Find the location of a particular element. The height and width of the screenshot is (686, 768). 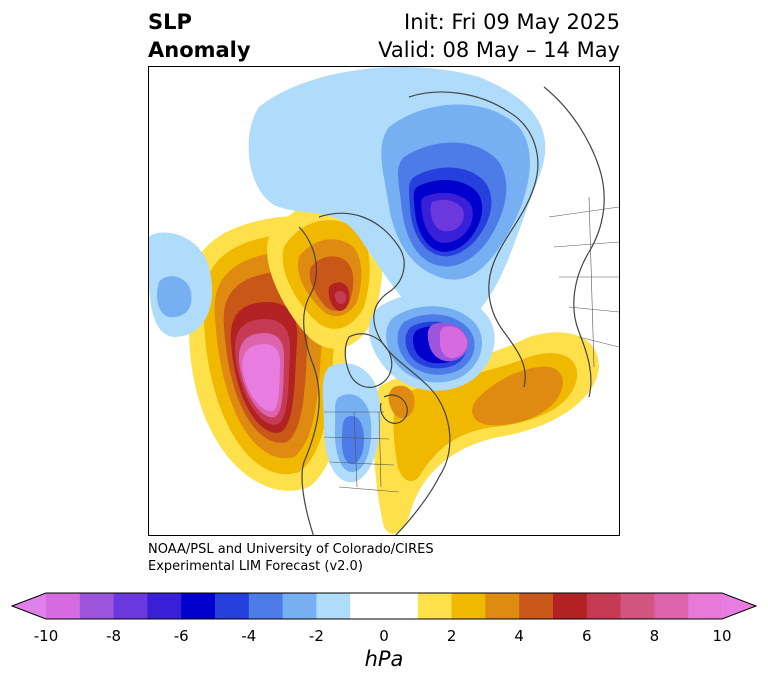

colorbar-outline is located at coordinates (384, 606).